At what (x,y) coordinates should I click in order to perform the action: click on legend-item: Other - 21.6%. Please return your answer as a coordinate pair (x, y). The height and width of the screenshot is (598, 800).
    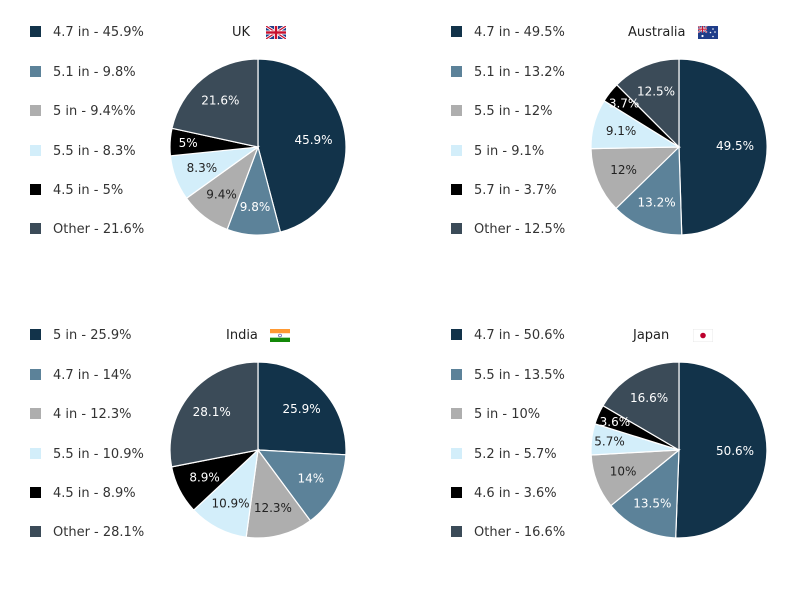
    Looking at the image, I should click on (87, 230).